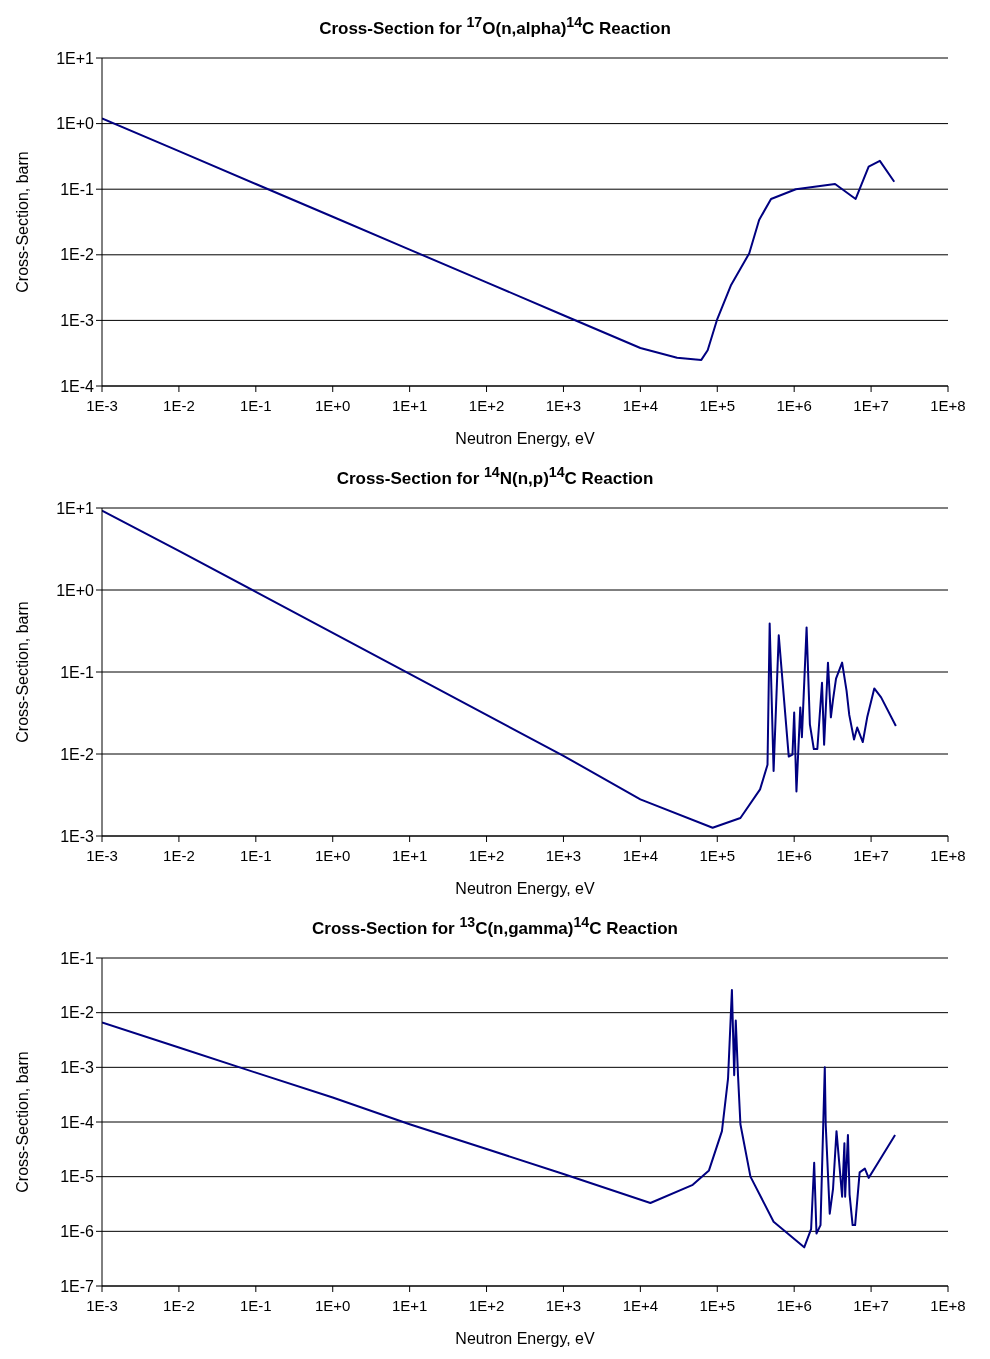  What do you see at coordinates (495, 476) in the screenshot?
I see `chart-title: Cross-Section for $^{14}$N(n,p)$^{14}$C Reaction` at bounding box center [495, 476].